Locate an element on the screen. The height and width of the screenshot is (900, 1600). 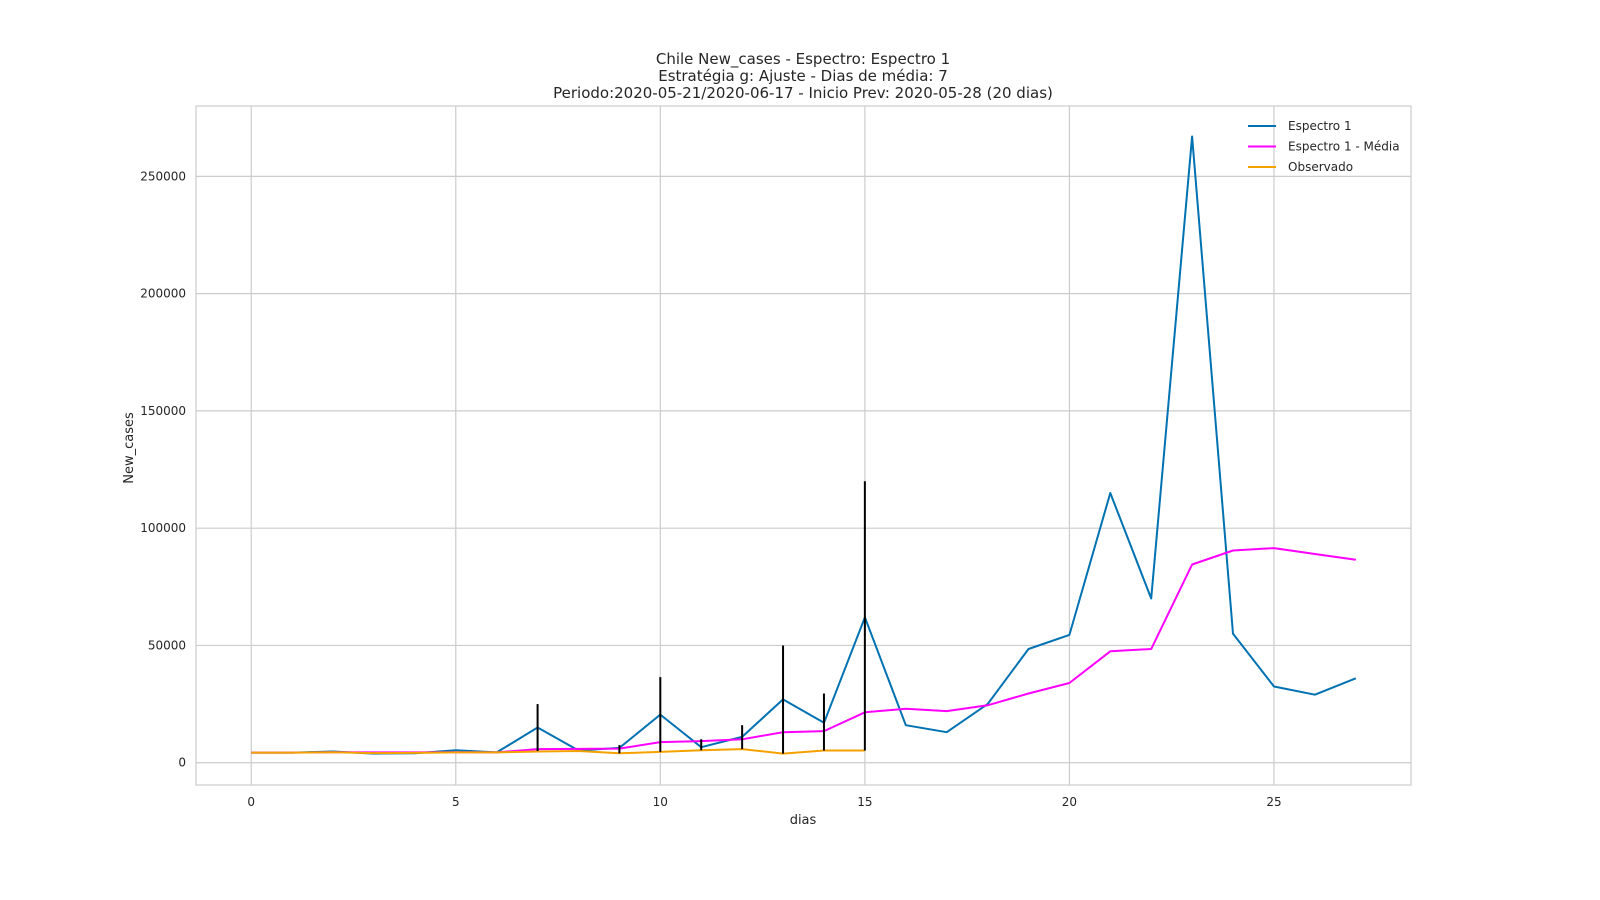
x-tick-label: 10 is located at coordinates (660, 802).